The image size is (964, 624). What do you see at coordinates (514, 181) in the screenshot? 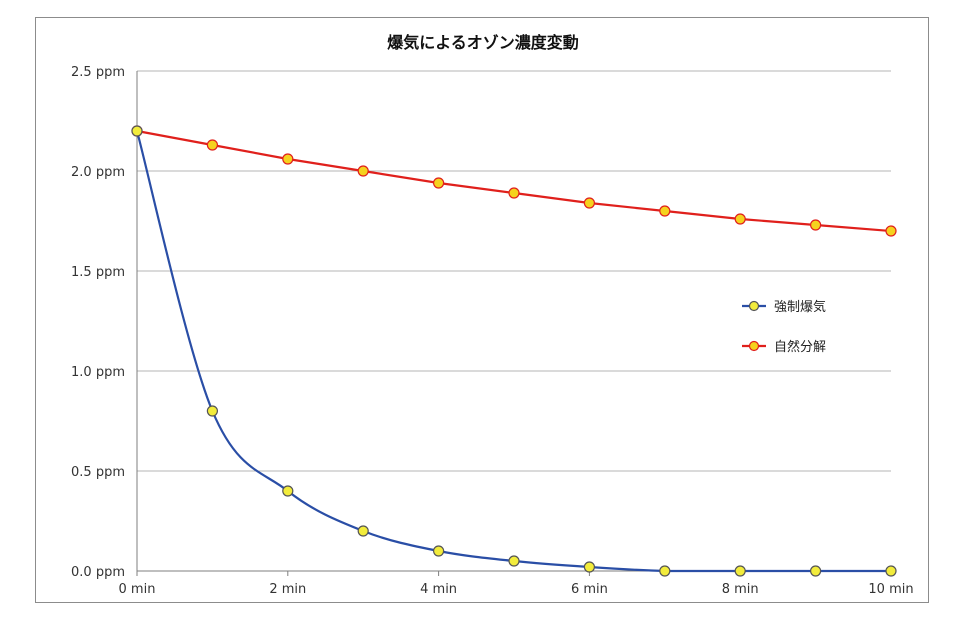
I see `series-line-natural-decay` at bounding box center [514, 181].